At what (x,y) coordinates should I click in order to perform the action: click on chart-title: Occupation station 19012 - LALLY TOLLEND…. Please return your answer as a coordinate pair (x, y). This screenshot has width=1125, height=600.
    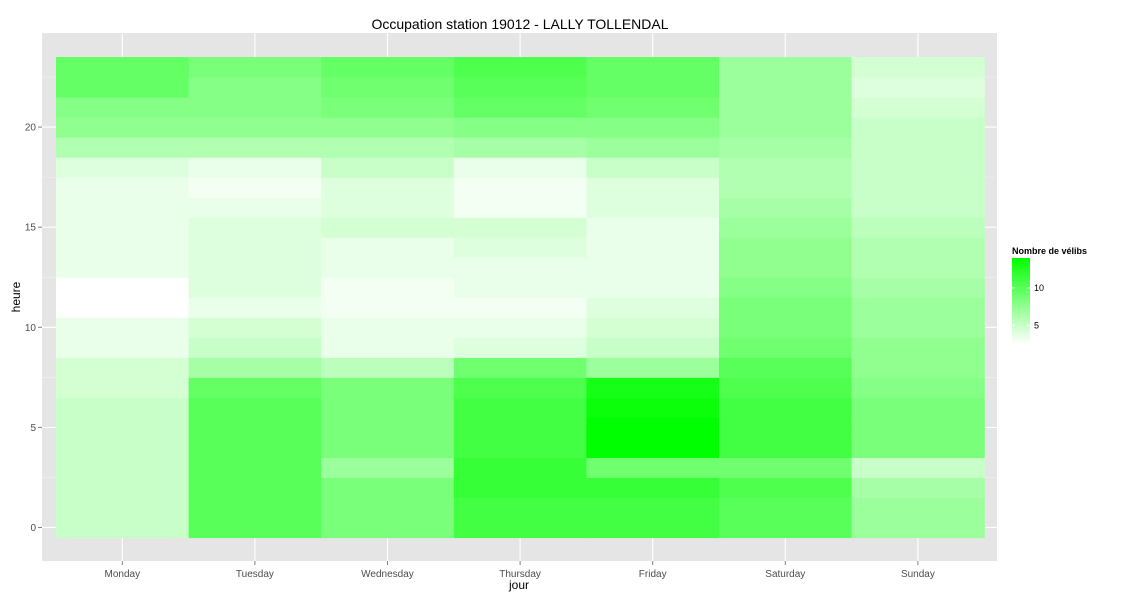
    Looking at the image, I should click on (519, 24).